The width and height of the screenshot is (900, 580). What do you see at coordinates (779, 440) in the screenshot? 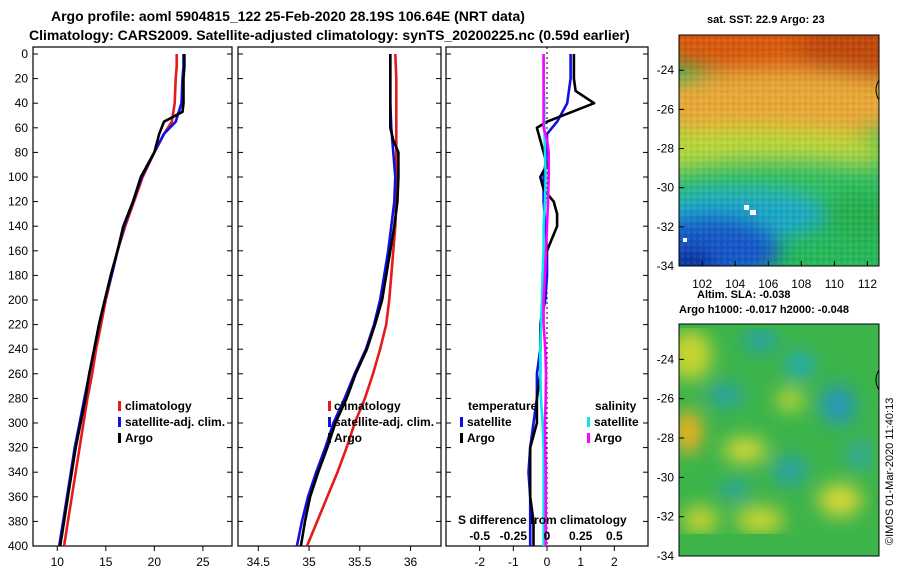
I see `sla-map` at bounding box center [779, 440].